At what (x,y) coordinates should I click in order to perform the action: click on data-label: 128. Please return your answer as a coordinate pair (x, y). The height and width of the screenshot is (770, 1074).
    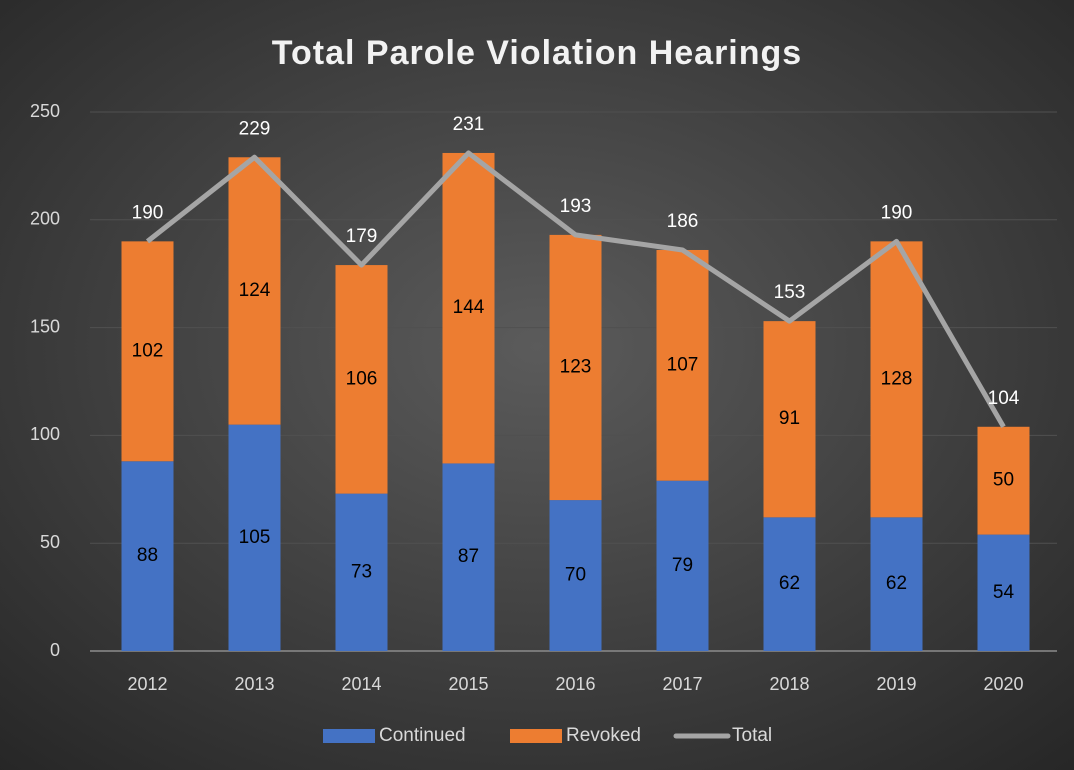
    Looking at the image, I should click on (897, 378).